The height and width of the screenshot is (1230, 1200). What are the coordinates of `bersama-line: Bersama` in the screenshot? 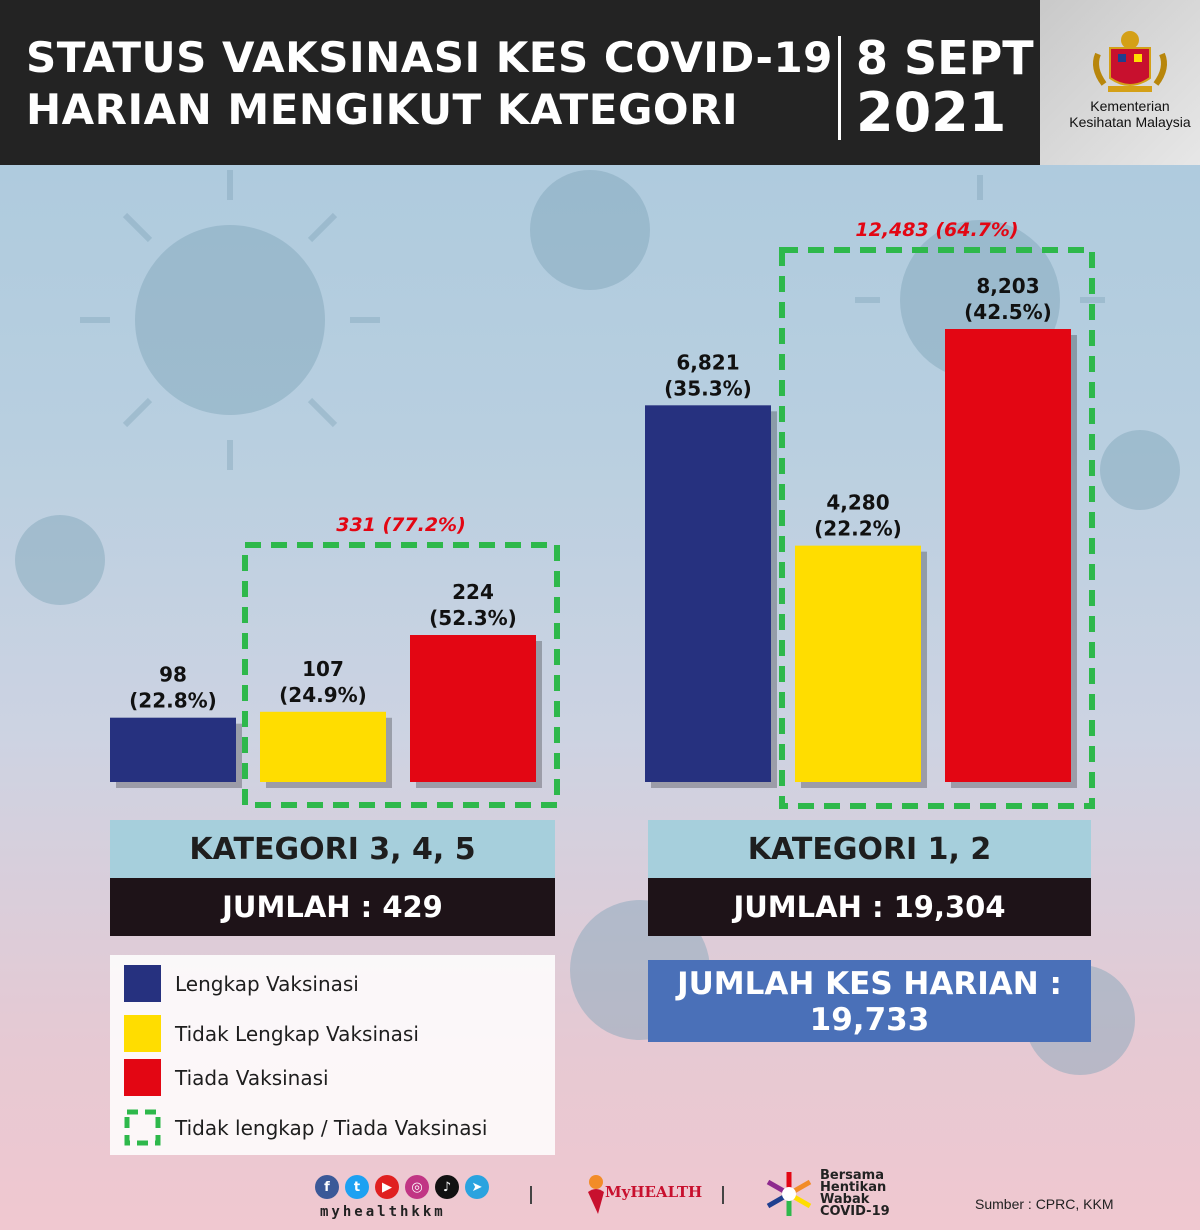 It's located at (852, 1175).